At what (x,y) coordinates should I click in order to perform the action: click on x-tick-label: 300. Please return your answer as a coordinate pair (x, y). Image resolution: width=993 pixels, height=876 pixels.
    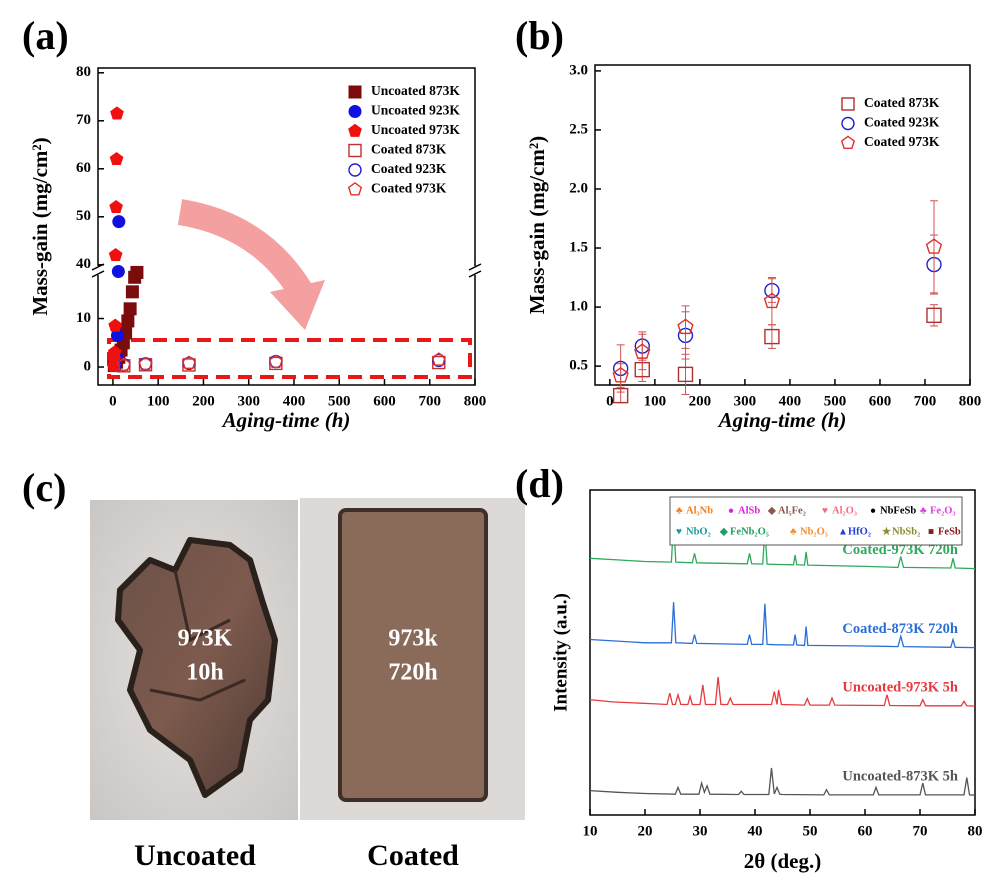
    Looking at the image, I should click on (248, 401).